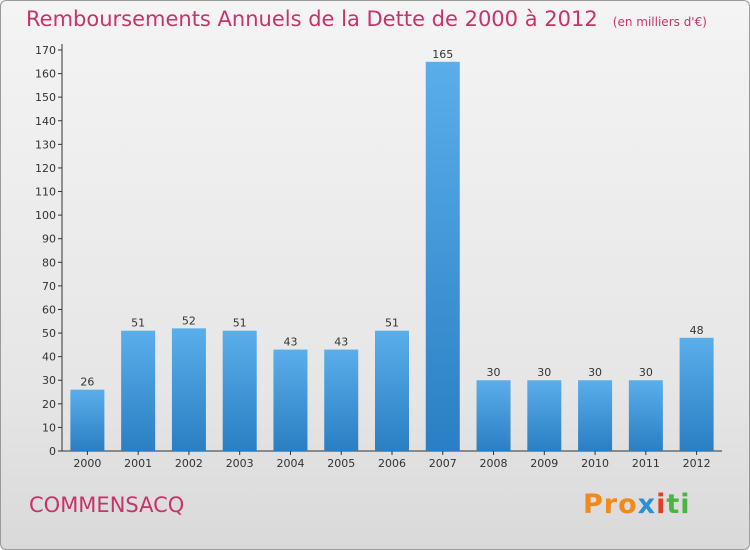  Describe the element at coordinates (87, 463) in the screenshot. I see `x-tick-label: 2000` at that location.